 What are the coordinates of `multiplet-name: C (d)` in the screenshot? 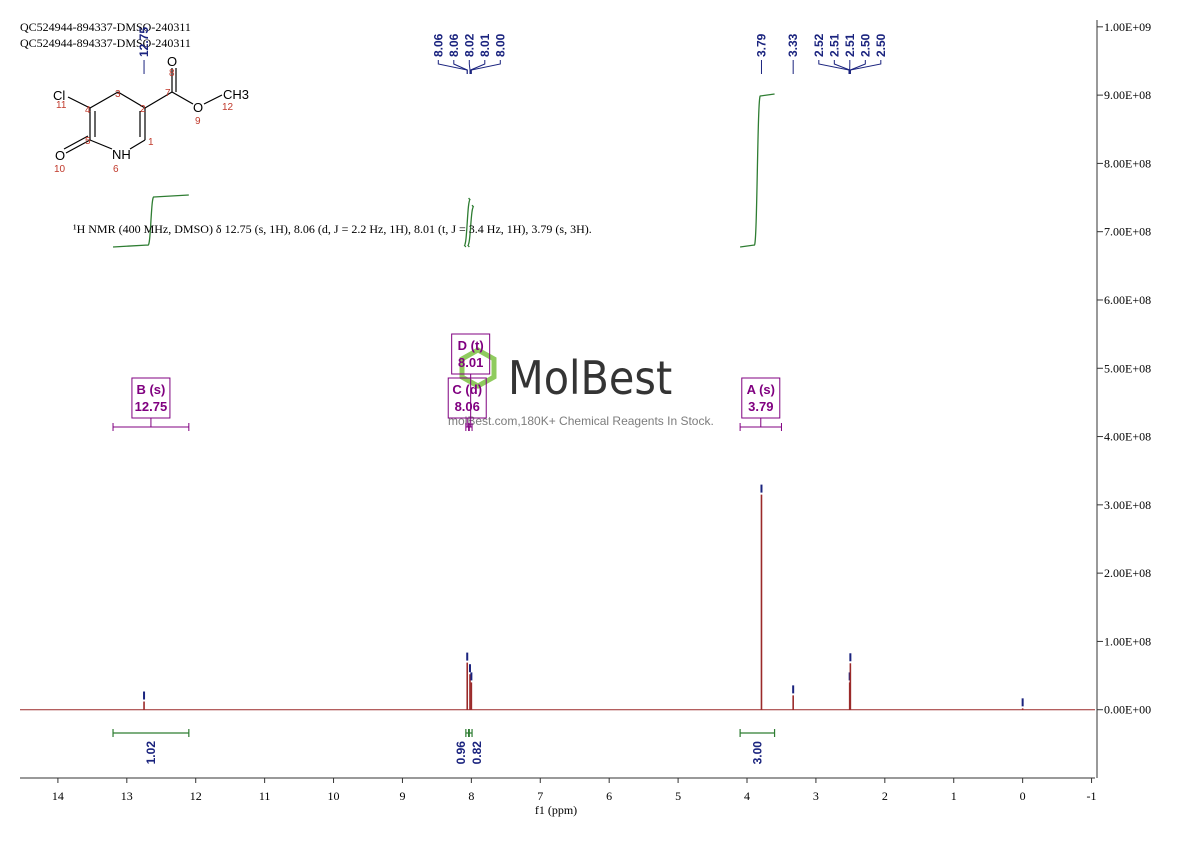 It's located at (467, 389).